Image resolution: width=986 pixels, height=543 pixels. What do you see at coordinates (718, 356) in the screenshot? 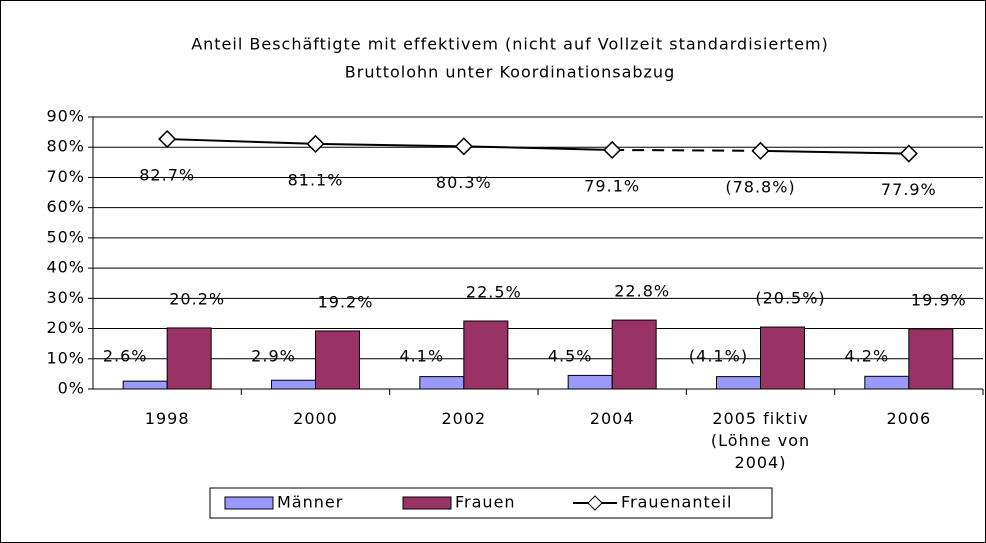
I see `data-label: (4.1%)` at bounding box center [718, 356].